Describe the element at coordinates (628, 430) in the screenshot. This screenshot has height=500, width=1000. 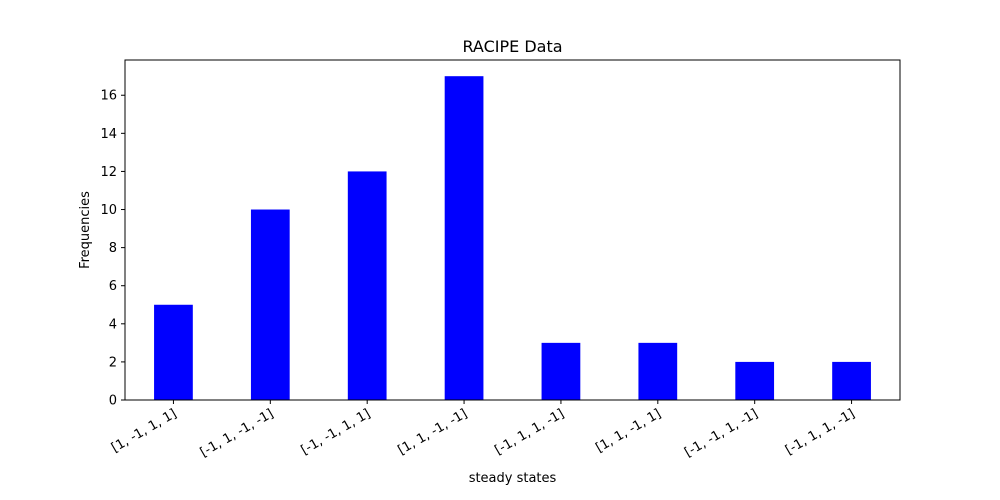
I see `x-tick-label: [1, 1, -1, 1]` at that location.